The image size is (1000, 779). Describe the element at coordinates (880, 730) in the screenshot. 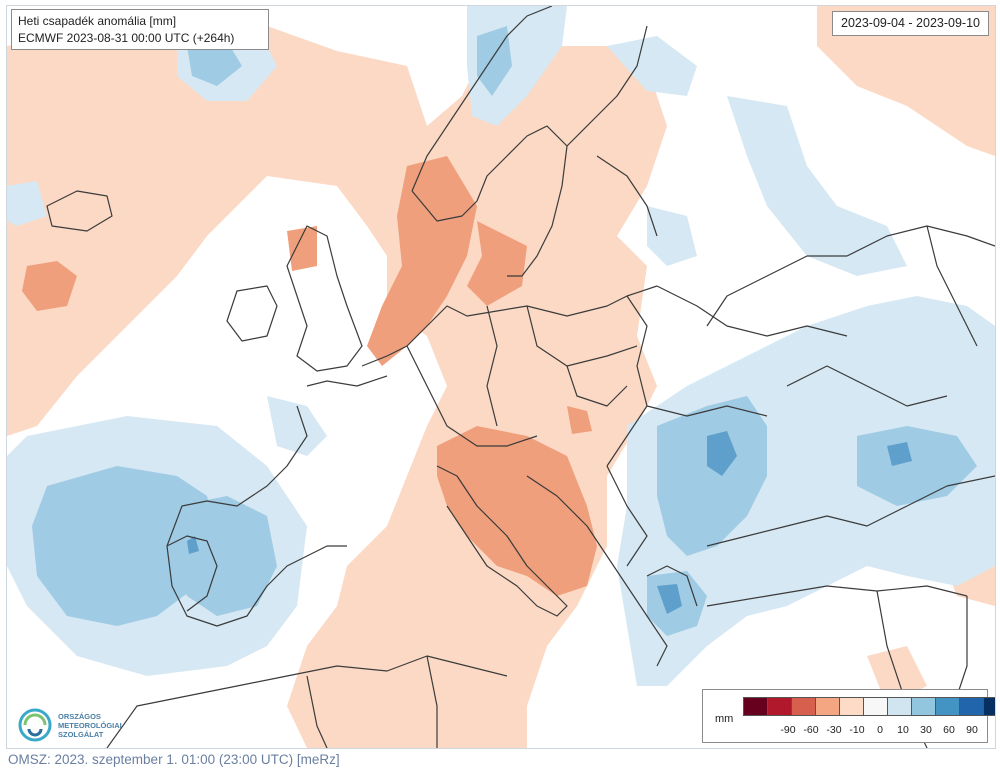

I see `legend-tick-label: 0` at that location.